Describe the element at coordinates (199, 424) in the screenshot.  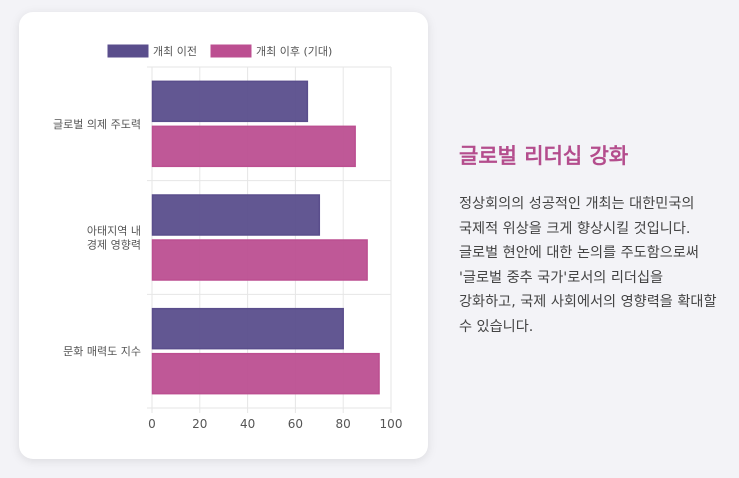
I see `x-tick-label: 20` at that location.